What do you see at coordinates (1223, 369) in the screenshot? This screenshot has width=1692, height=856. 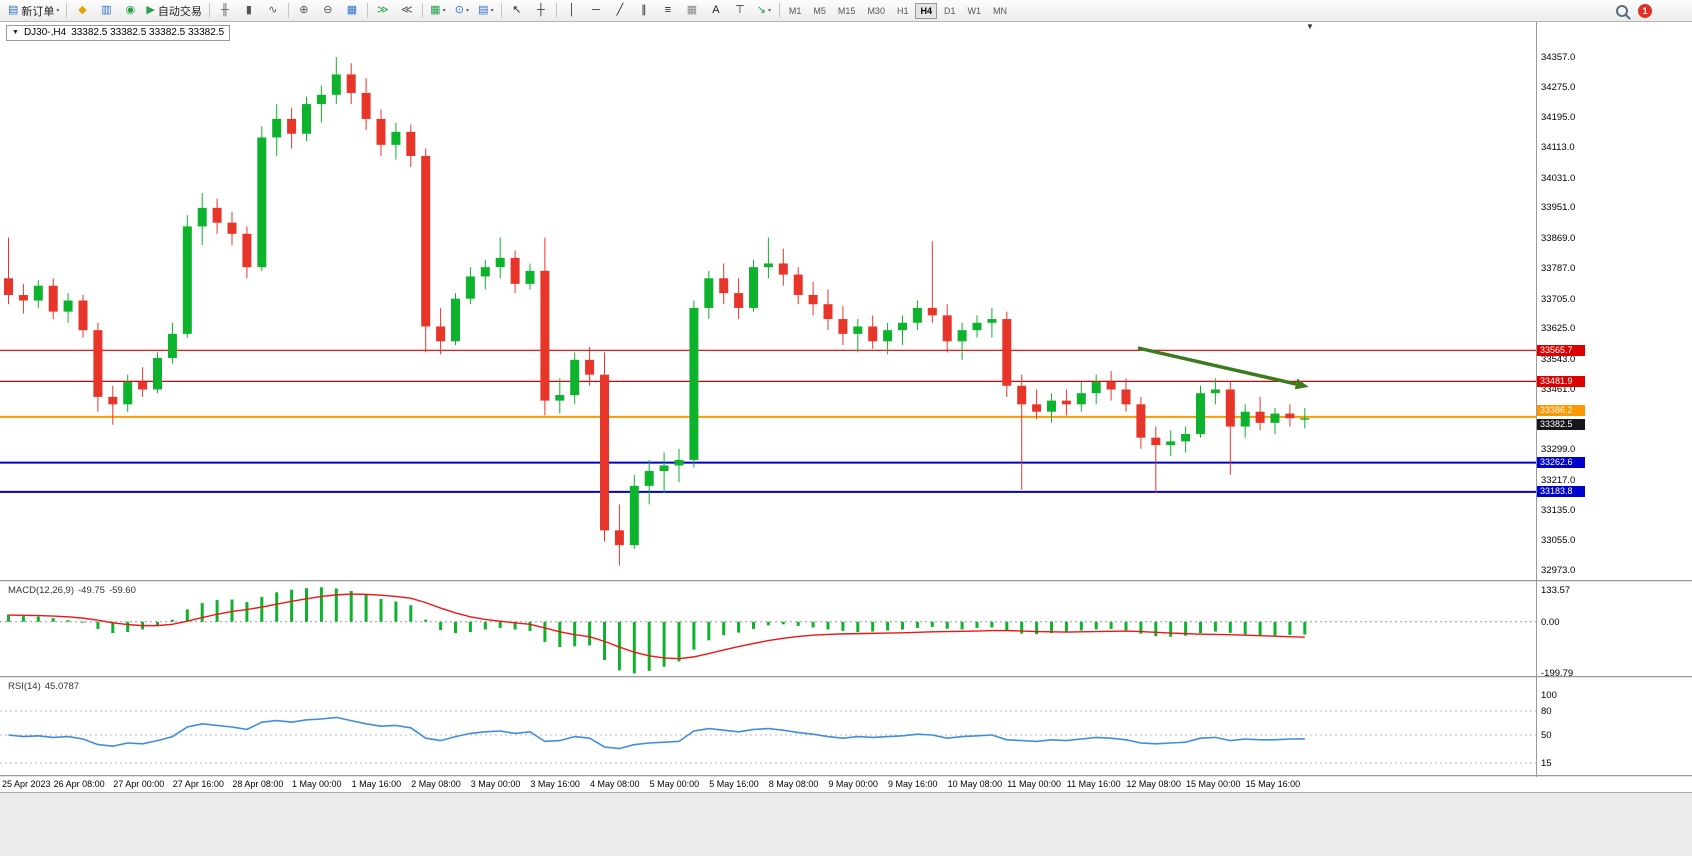 I see `trend-arrow` at bounding box center [1223, 369].